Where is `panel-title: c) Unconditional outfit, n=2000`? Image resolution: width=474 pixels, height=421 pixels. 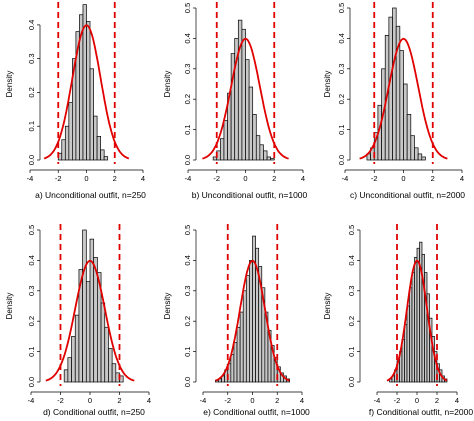 panel-title: c) Unconditional outfit, n=2000 is located at coordinates (407, 195).